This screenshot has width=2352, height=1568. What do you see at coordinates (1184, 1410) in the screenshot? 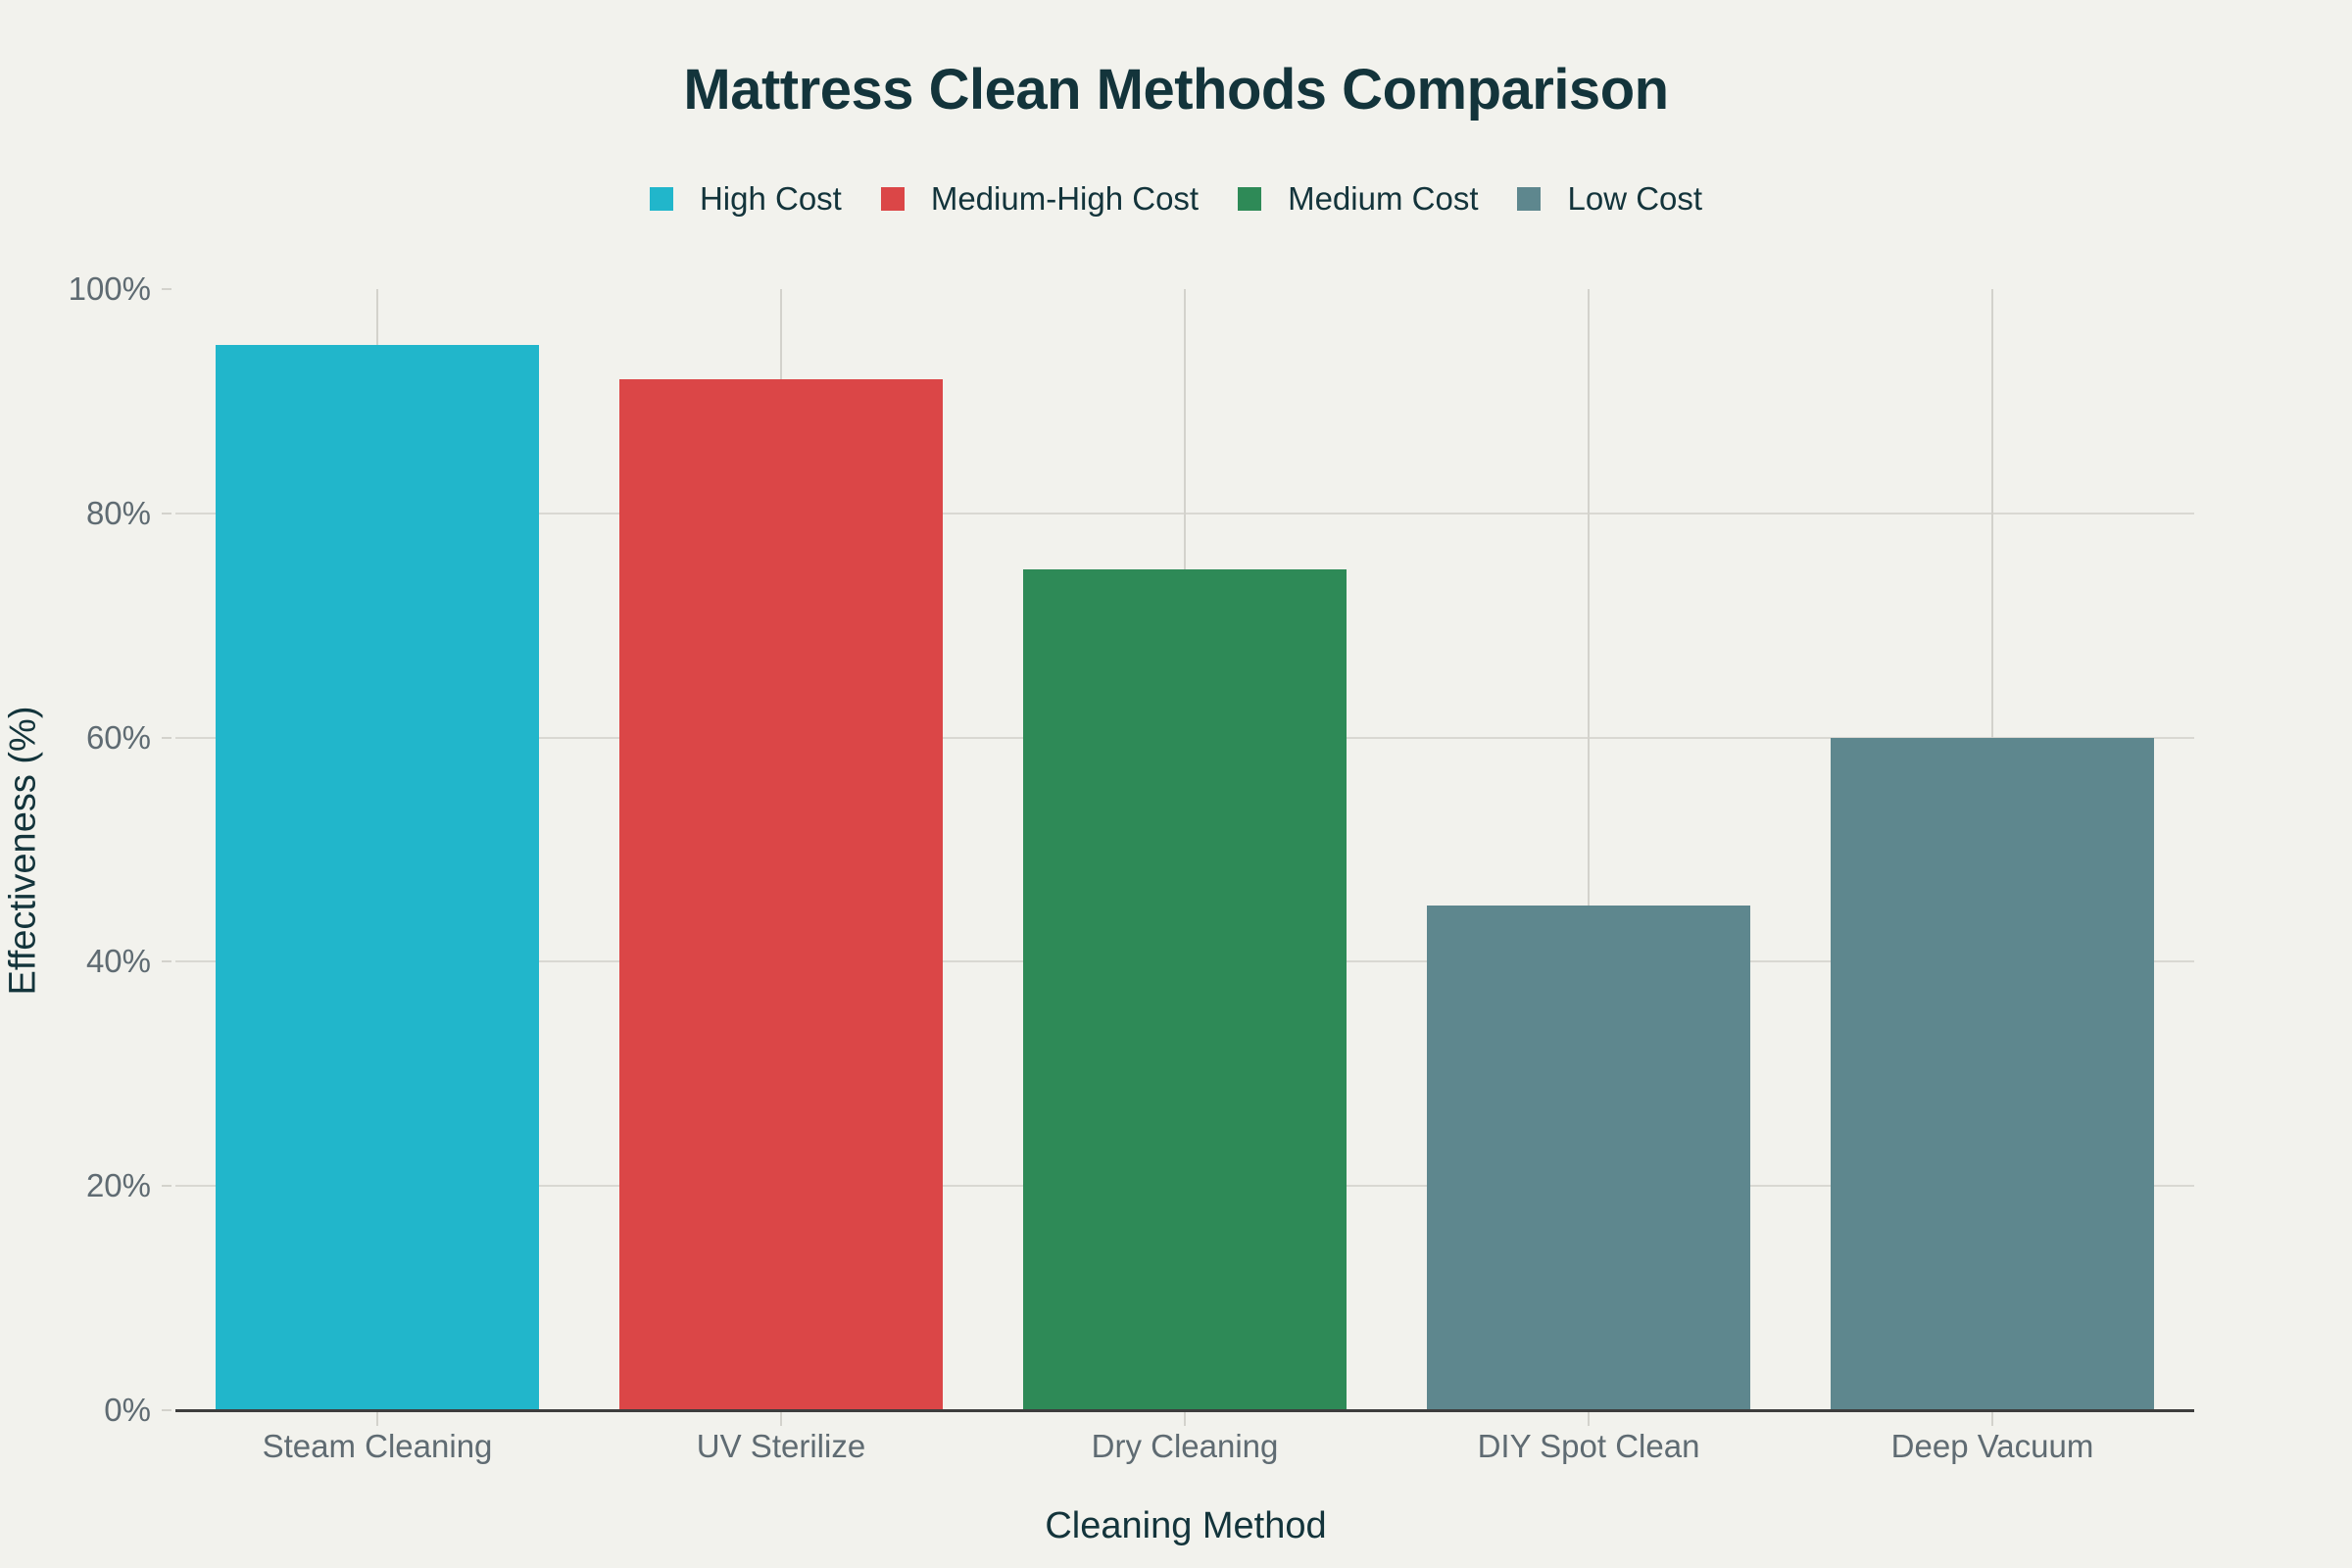
I see `x-axis-line` at bounding box center [1184, 1410].